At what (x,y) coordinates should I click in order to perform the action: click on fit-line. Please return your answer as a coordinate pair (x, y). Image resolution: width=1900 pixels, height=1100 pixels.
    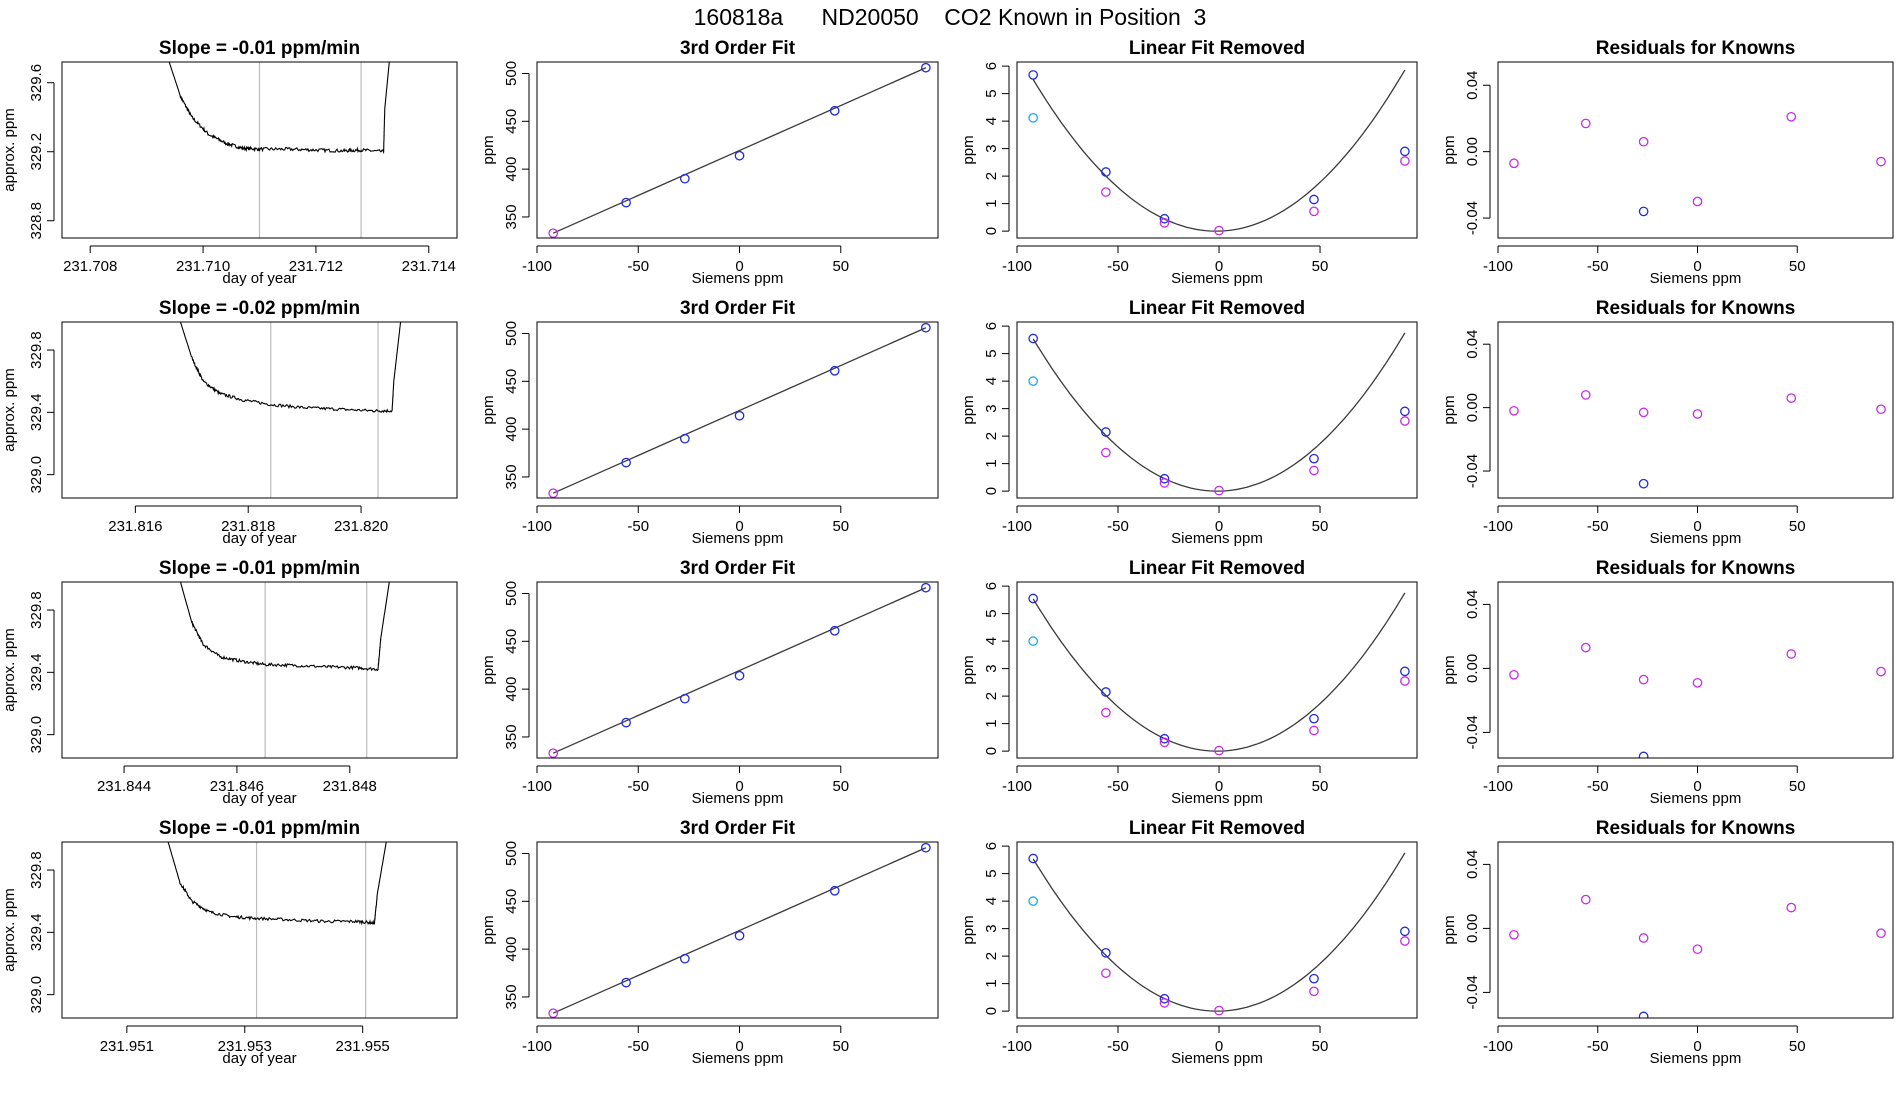
    Looking at the image, I should click on (739, 410).